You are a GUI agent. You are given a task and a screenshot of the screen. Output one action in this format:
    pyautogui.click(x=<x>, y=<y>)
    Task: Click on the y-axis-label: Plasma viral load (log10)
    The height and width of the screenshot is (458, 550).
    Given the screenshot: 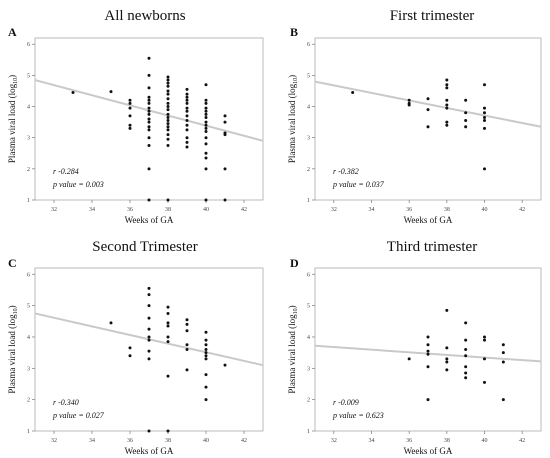 What is the action you would take?
    pyautogui.click(x=13, y=119)
    